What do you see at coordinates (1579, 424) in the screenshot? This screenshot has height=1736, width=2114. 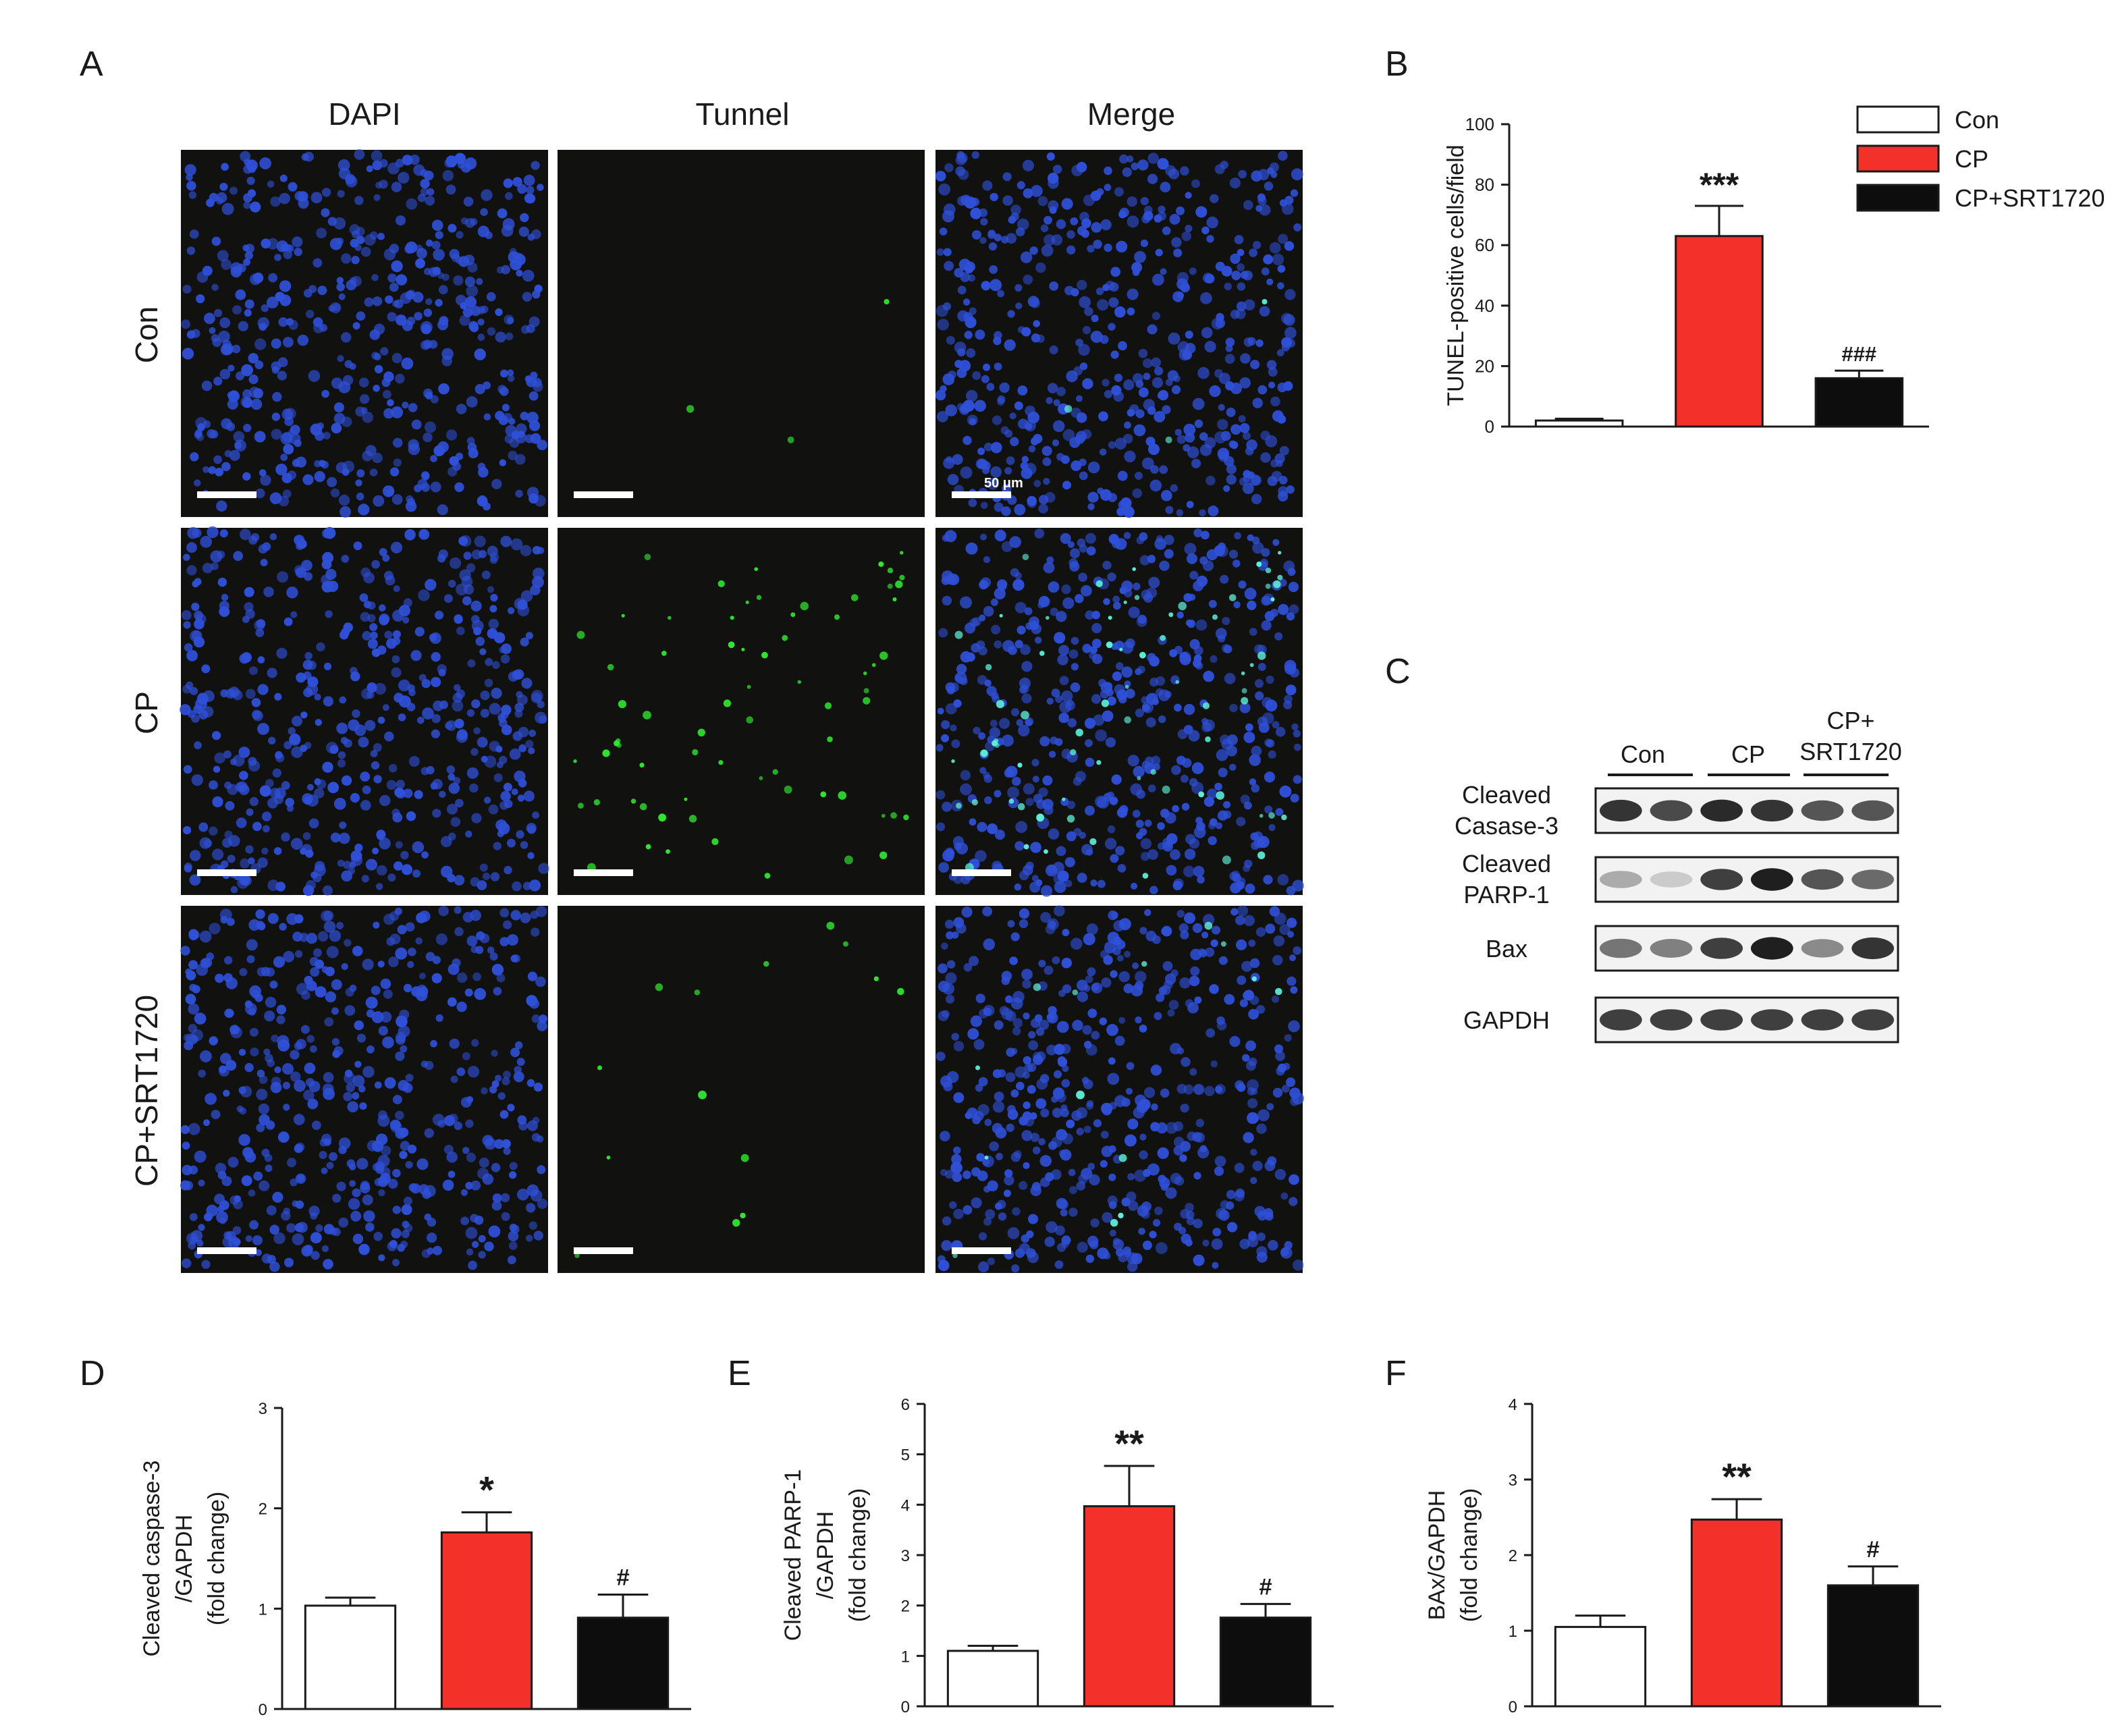 I see `bar-con` at bounding box center [1579, 424].